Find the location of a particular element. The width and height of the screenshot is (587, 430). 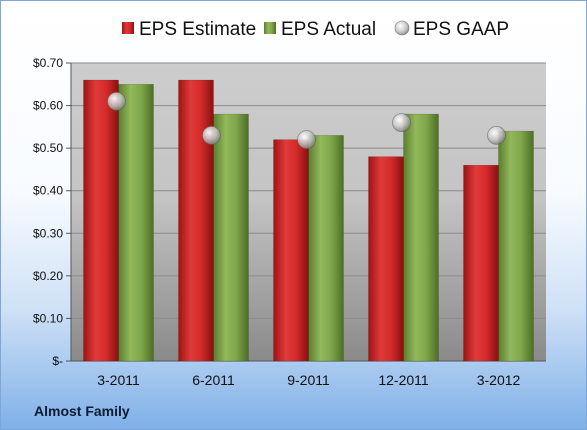

y-tick-label: $0.20 is located at coordinates (48, 276).